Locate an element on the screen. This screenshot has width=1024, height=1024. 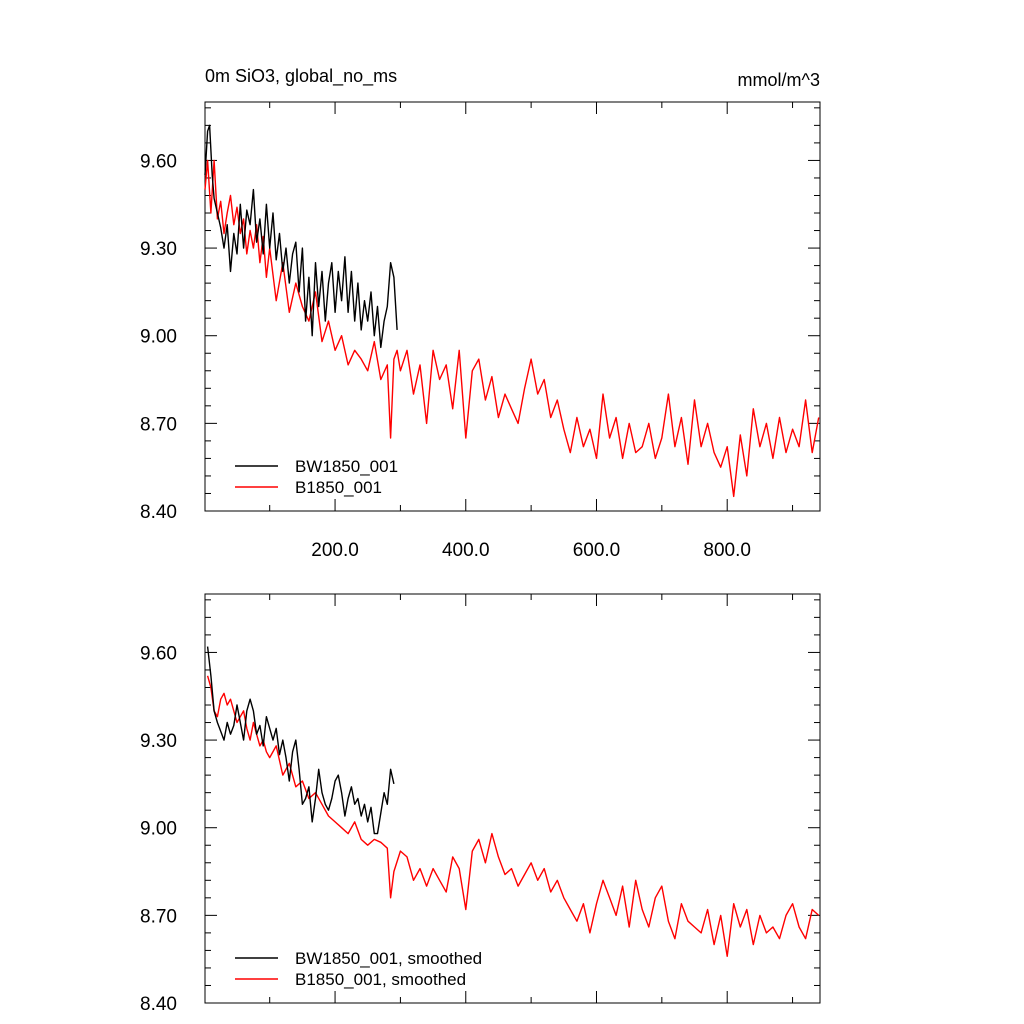
x-tick-label: 400.0 is located at coordinates (466, 550).